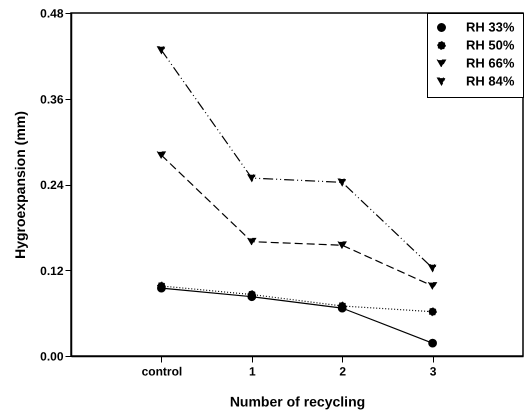 This screenshot has height=415, width=527. I want to click on y-tick-label: 0.24, so click(52, 185).